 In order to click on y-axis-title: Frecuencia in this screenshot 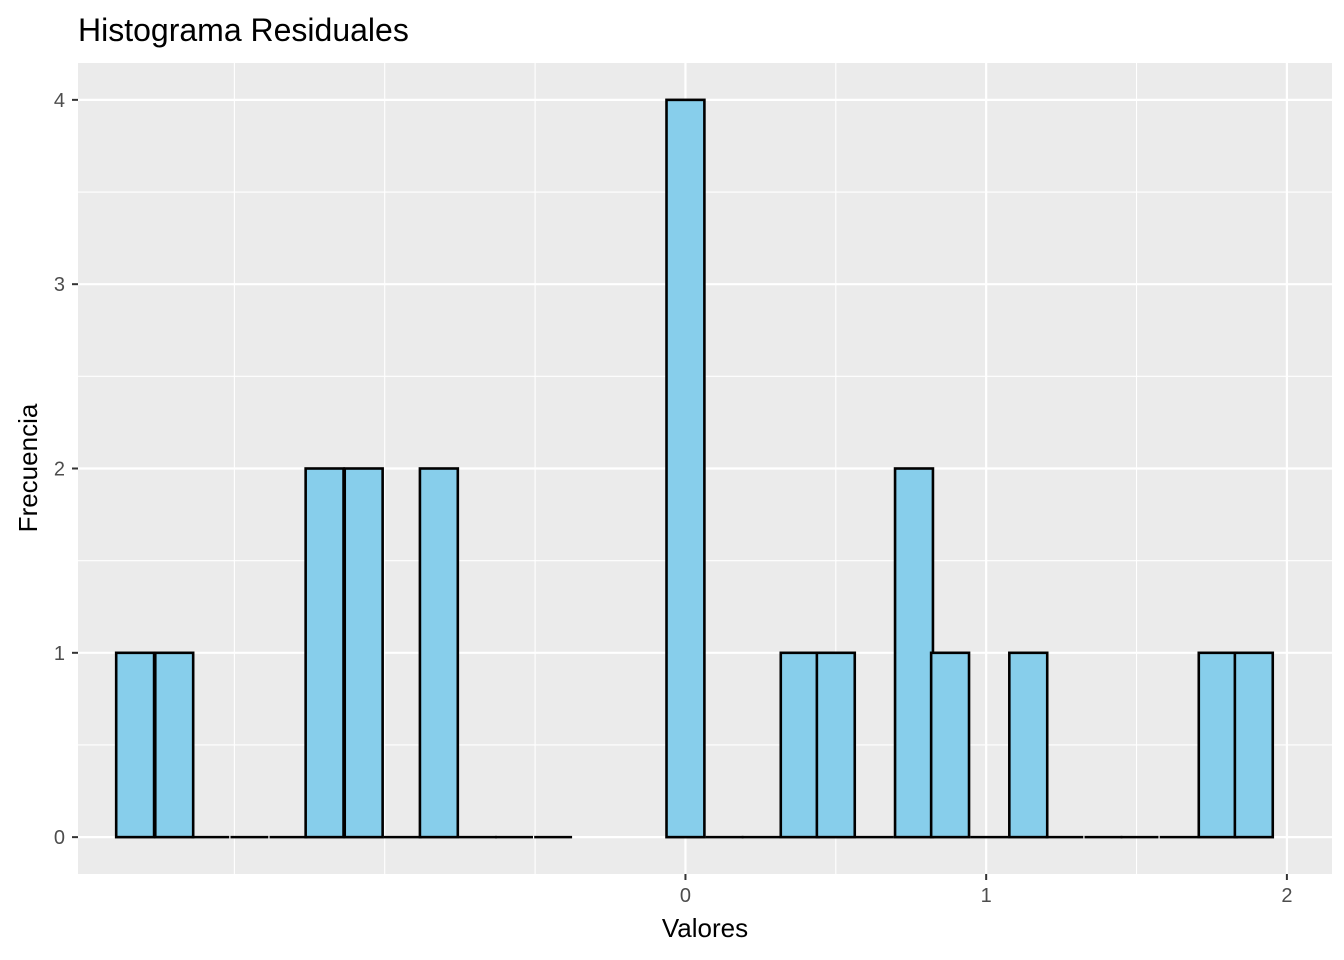, I will do `click(28, 467)`.